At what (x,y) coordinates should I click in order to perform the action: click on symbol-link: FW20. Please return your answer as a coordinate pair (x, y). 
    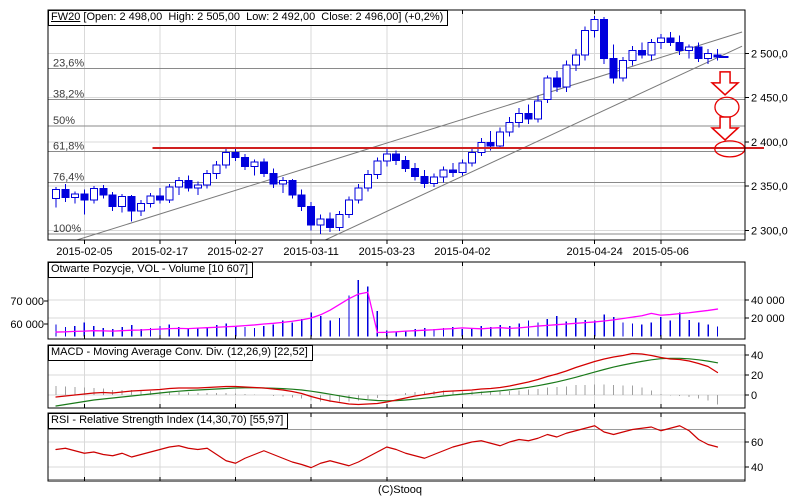
    Looking at the image, I should click on (66, 17).